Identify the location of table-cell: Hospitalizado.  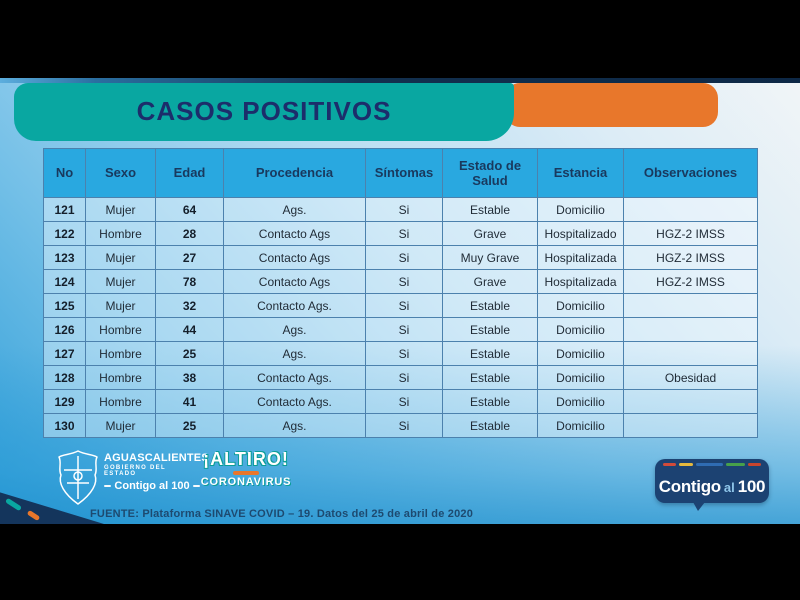
(580, 233).